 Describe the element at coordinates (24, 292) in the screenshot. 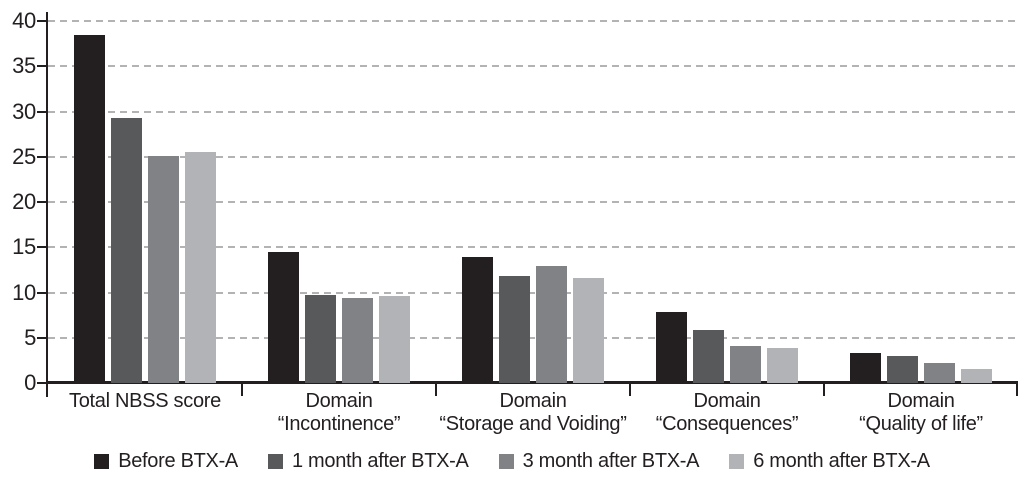

I see `y-axis-label-10: 10` at that location.